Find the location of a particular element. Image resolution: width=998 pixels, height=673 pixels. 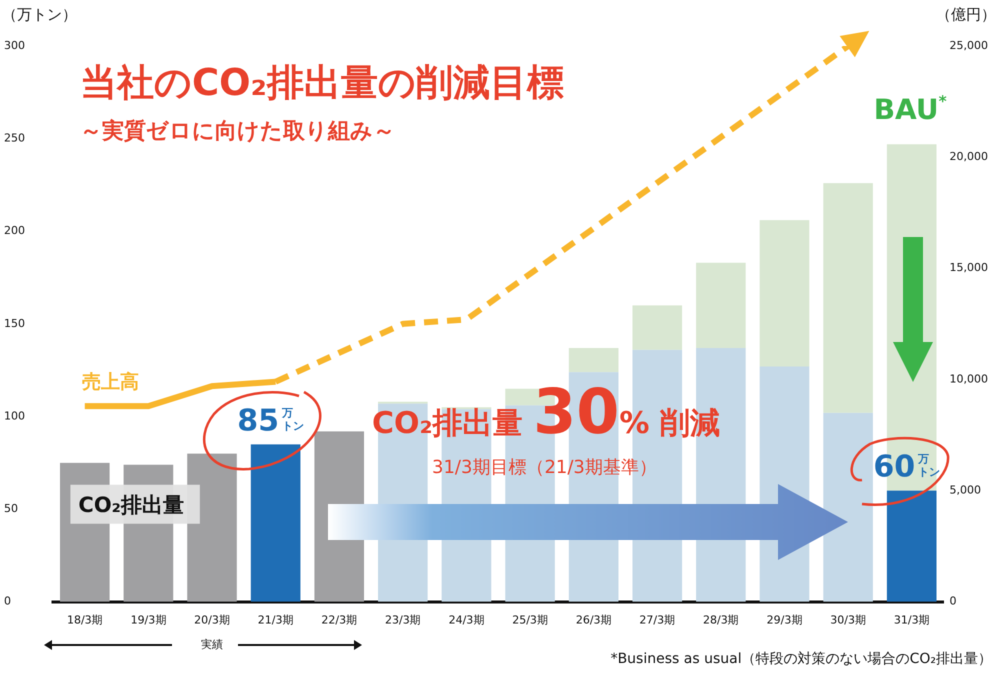

y2-tick-label: 25,000 is located at coordinates (969, 45).